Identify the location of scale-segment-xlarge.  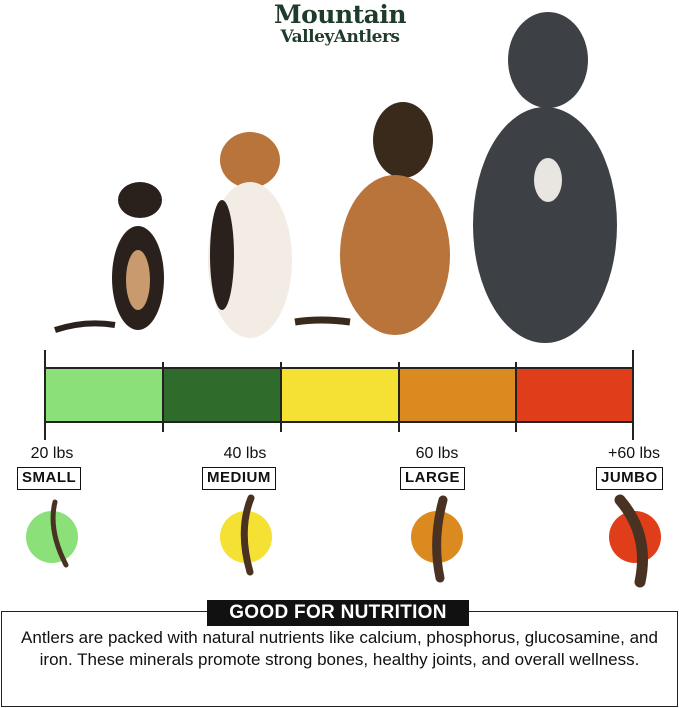
(457, 395).